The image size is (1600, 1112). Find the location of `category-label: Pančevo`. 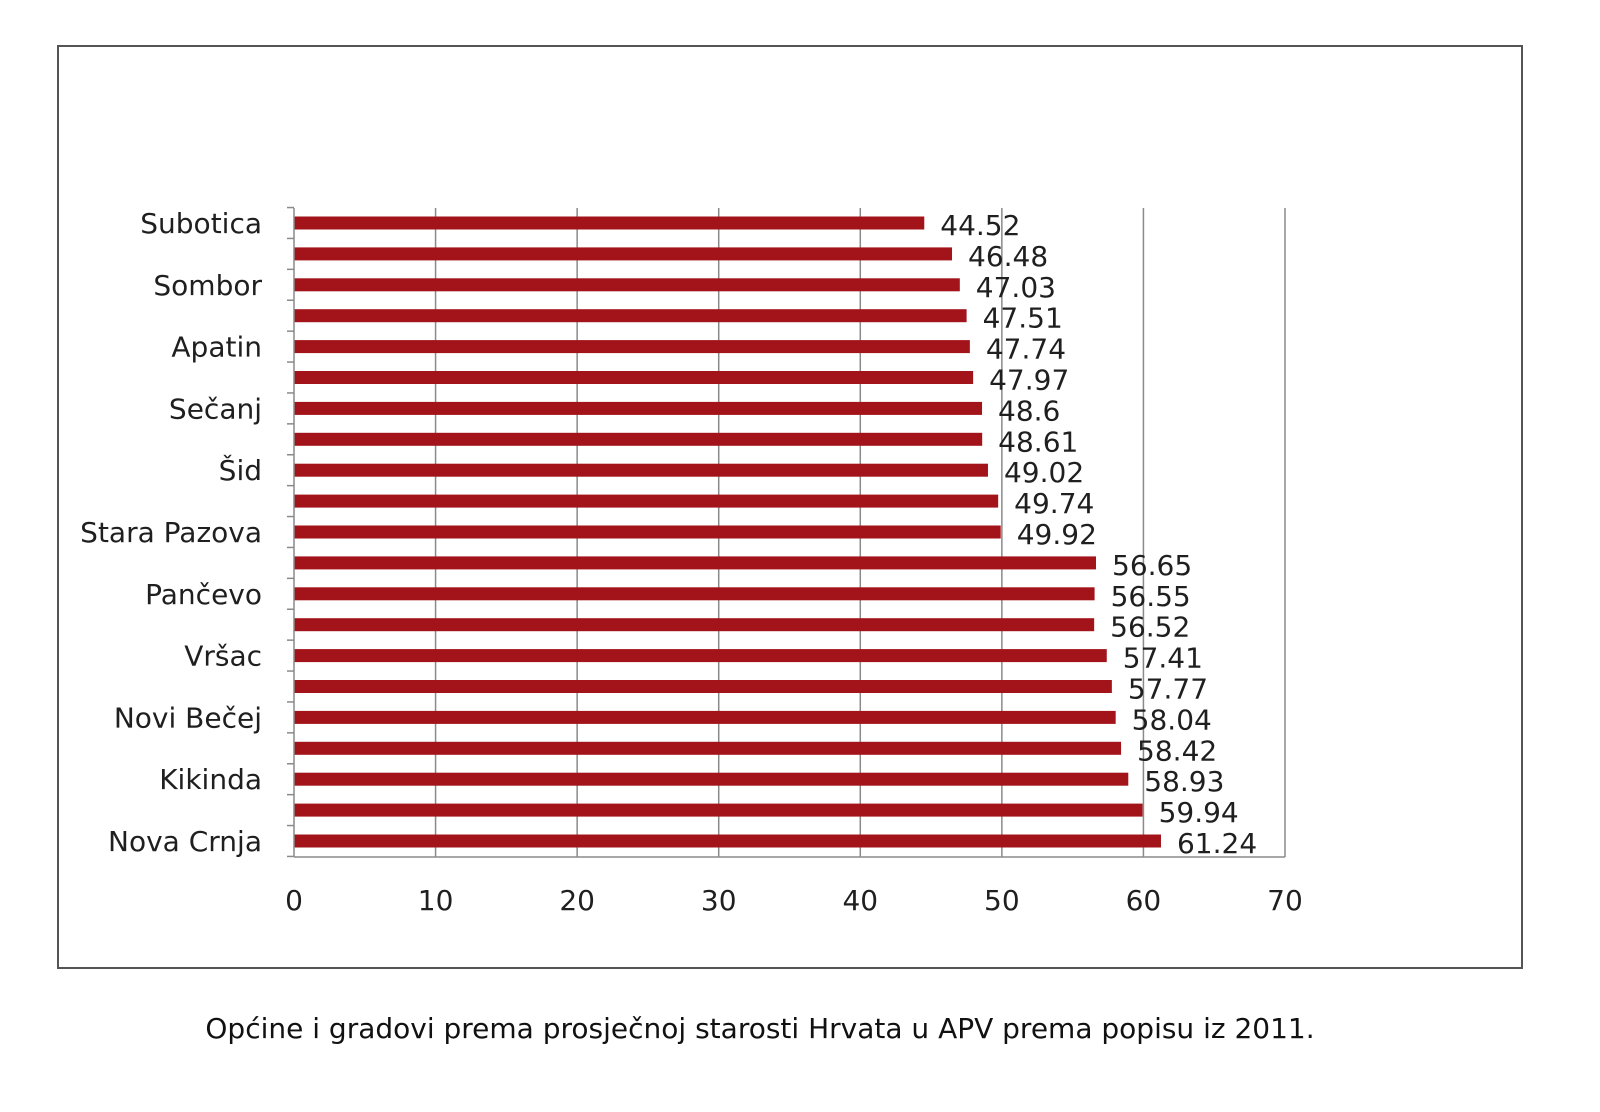

category-label: Pančevo is located at coordinates (203, 594).